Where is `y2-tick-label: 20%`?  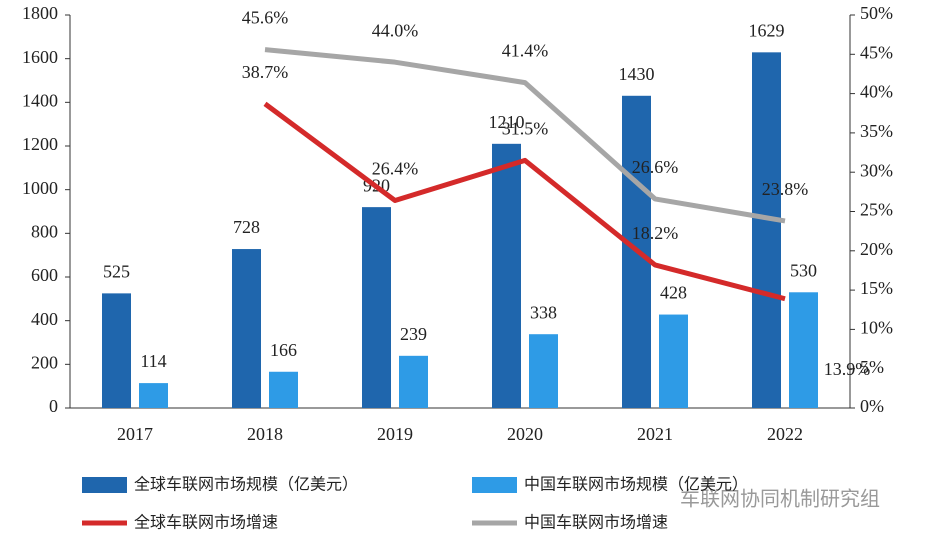
y2-tick-label: 20% is located at coordinates (876, 249).